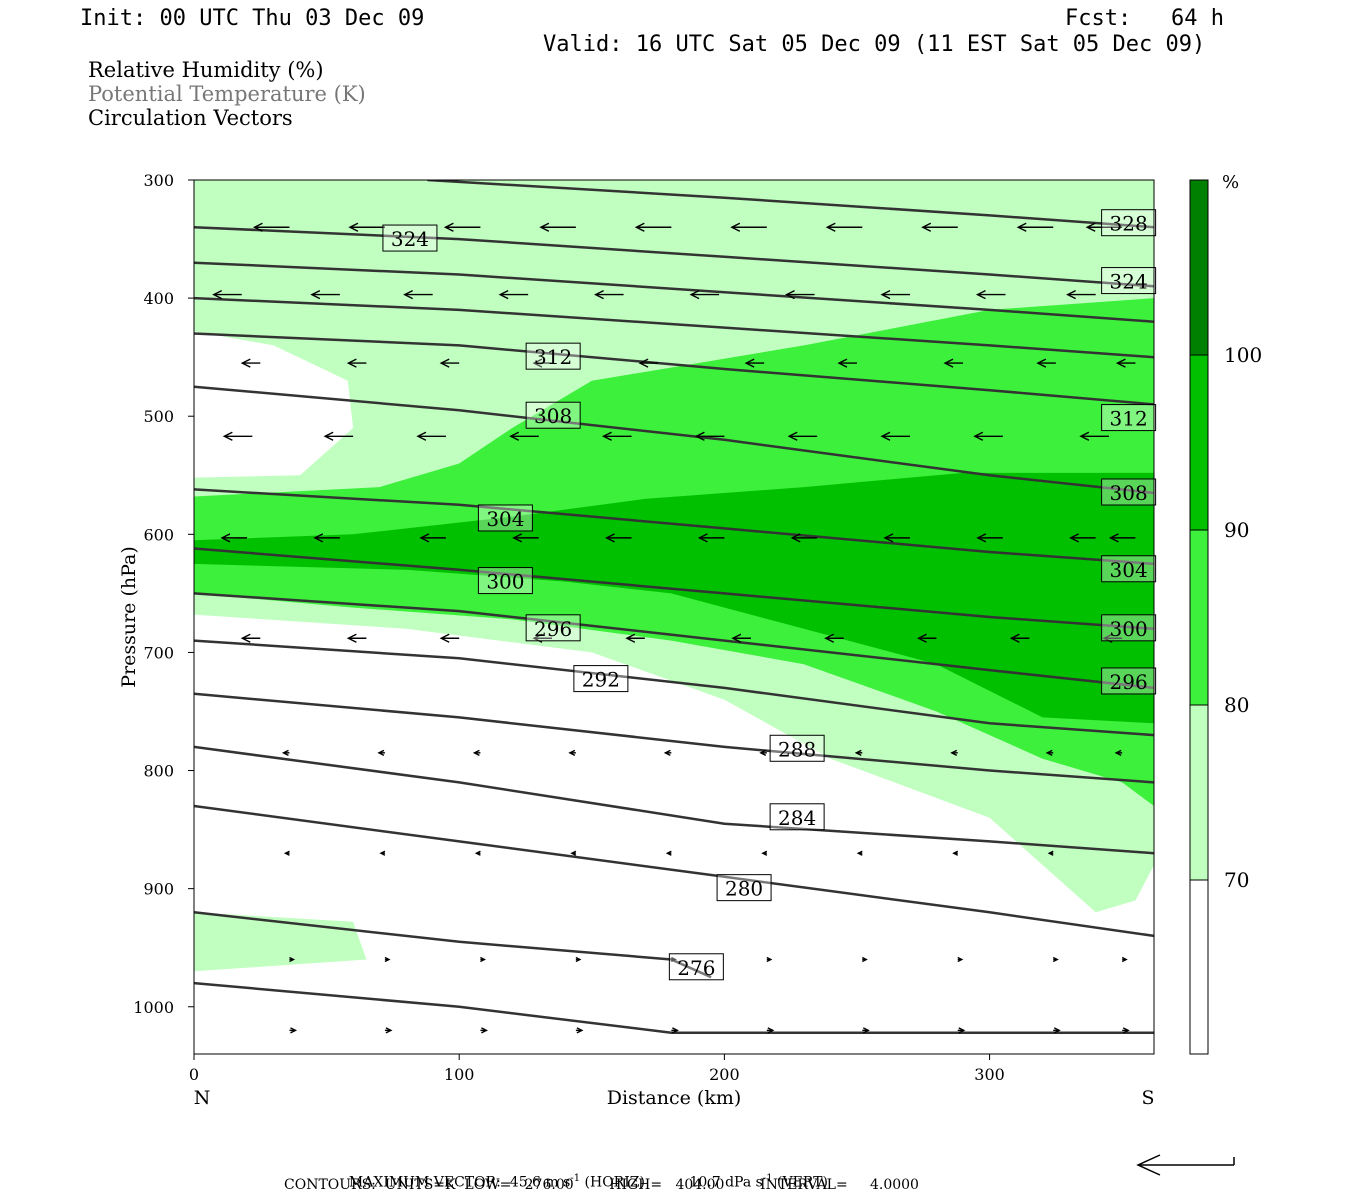 The image size is (1350, 1200). What do you see at coordinates (129, 617) in the screenshot?
I see `y-axis-title: Pressure (hPa)` at bounding box center [129, 617].